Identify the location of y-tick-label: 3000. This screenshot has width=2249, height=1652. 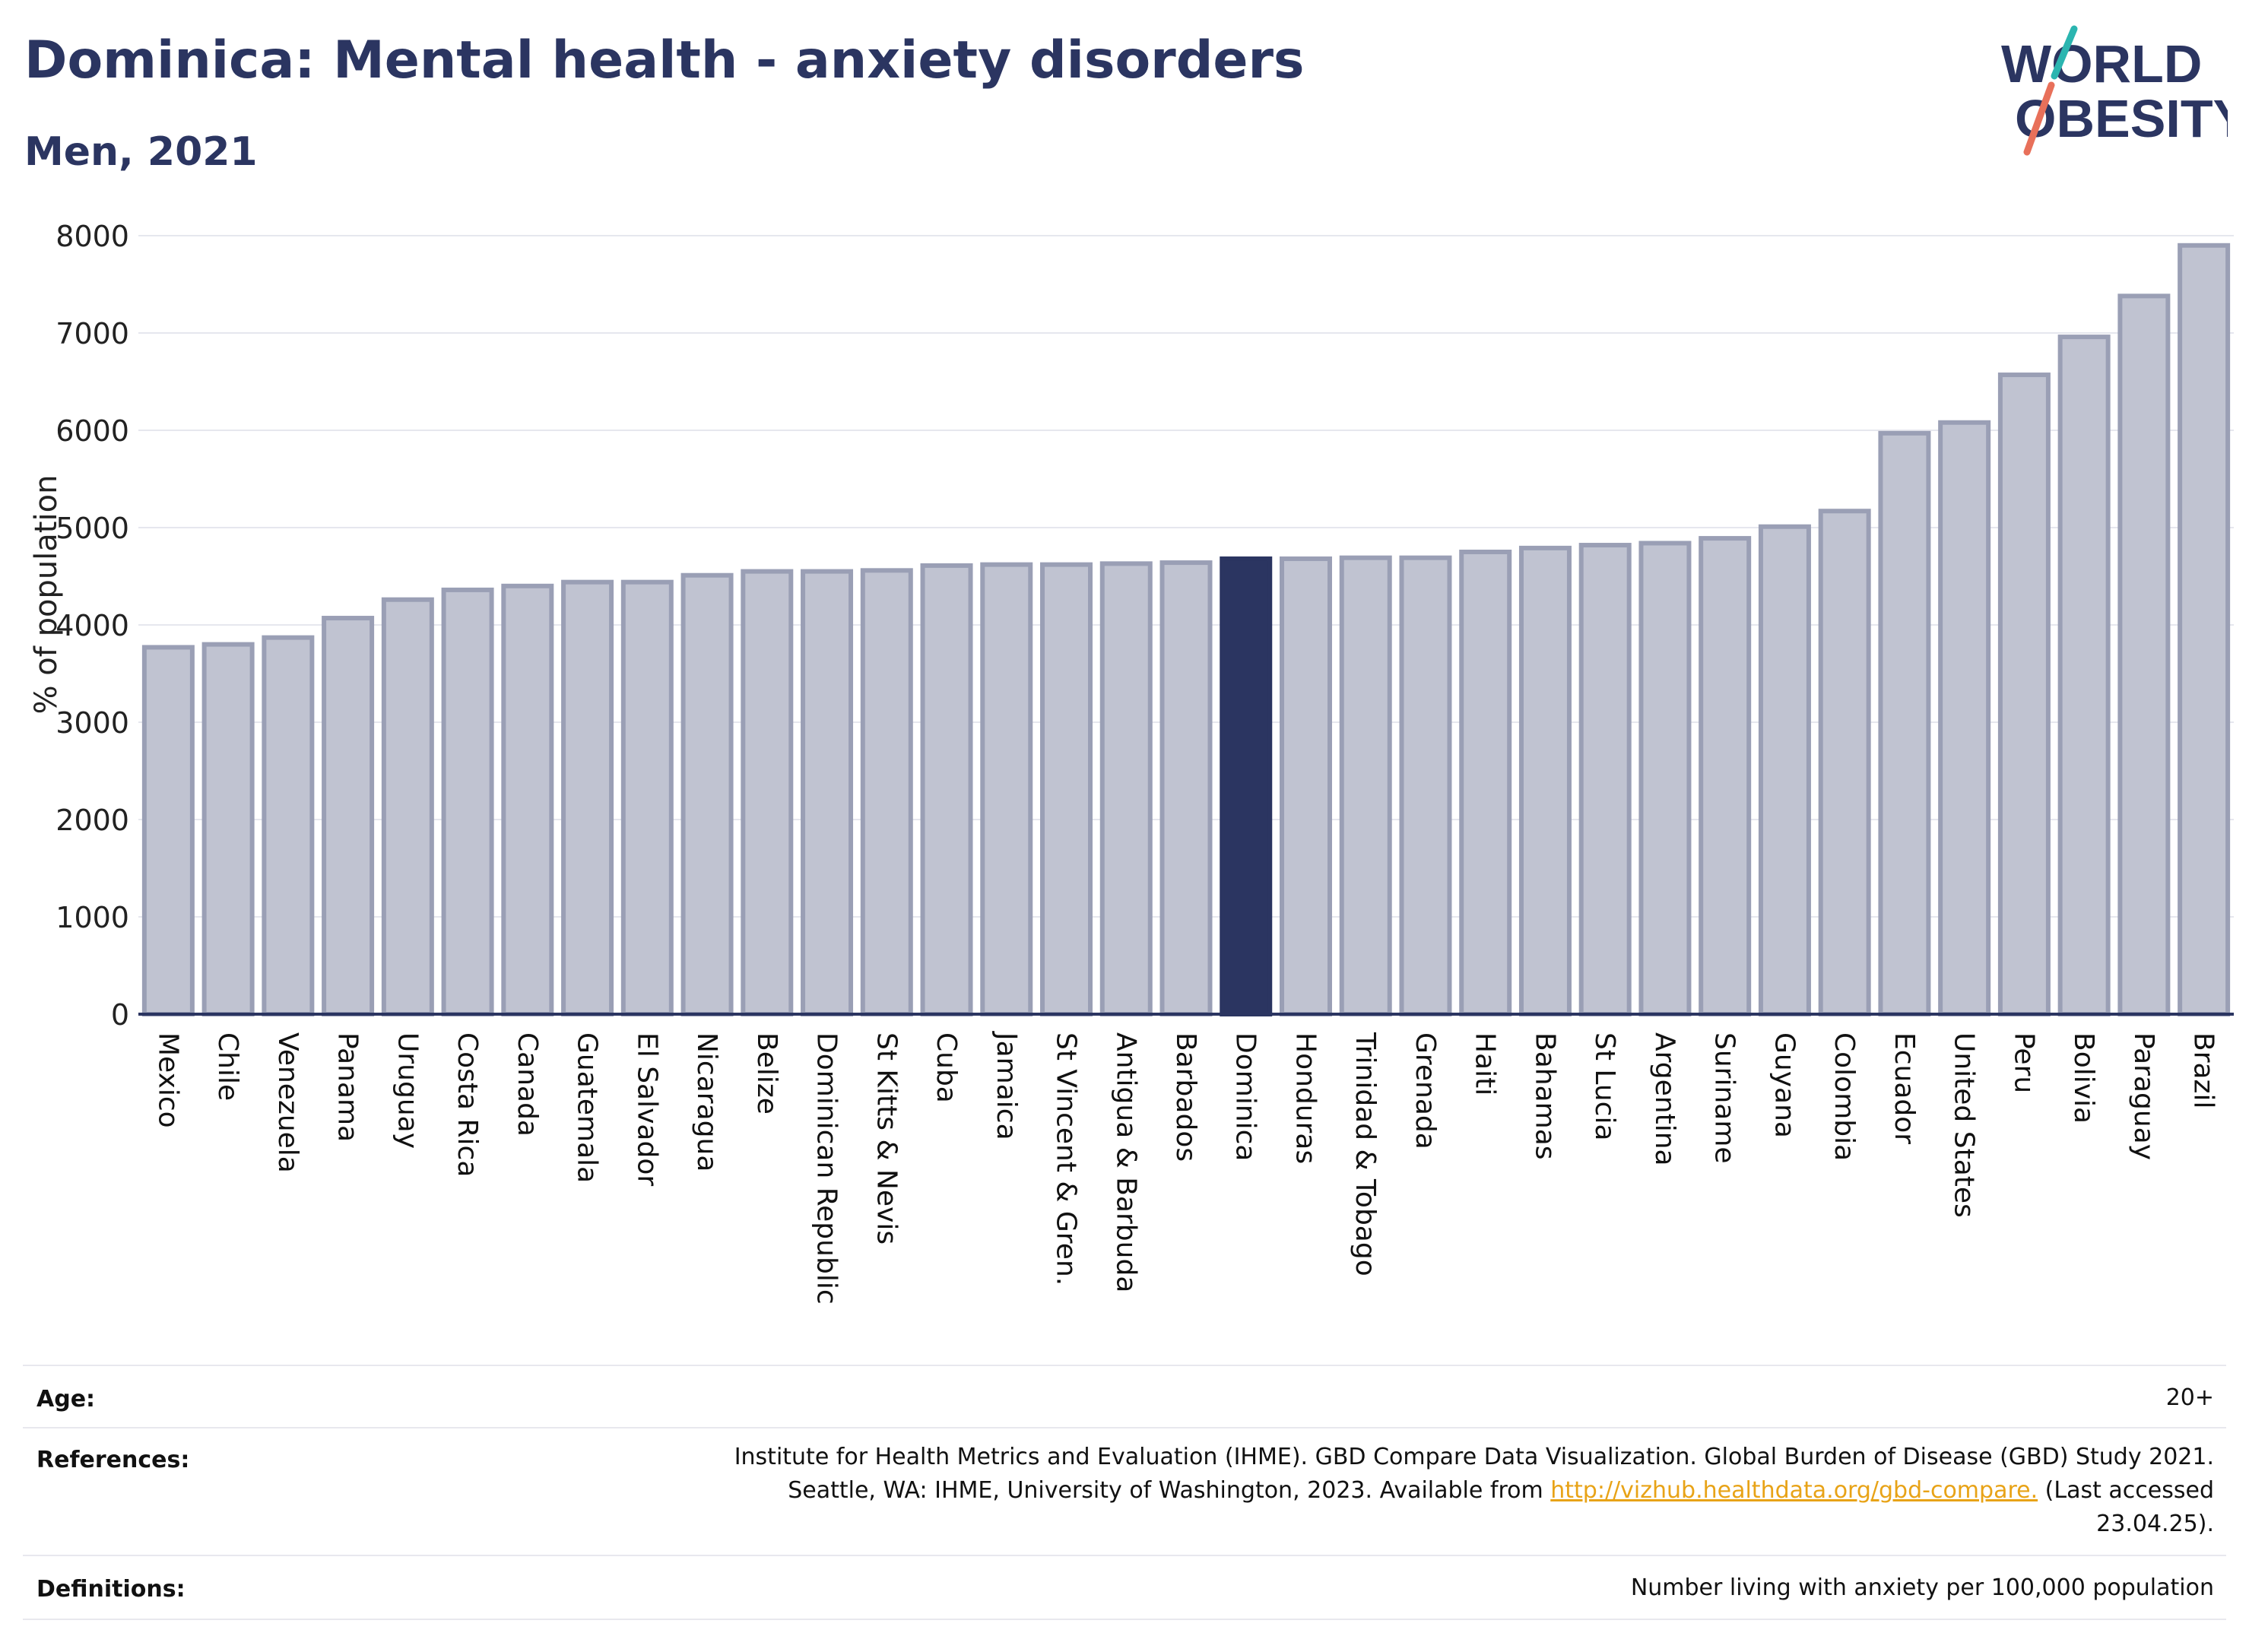
(92, 723).